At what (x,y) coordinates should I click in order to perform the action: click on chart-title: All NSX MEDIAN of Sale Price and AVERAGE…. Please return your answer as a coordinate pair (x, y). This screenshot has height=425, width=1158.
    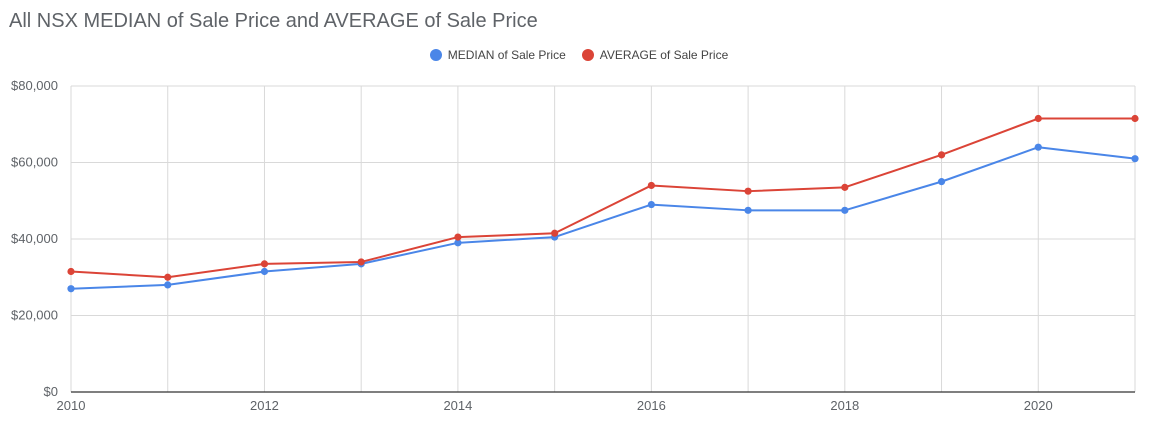
    Looking at the image, I should click on (273, 21).